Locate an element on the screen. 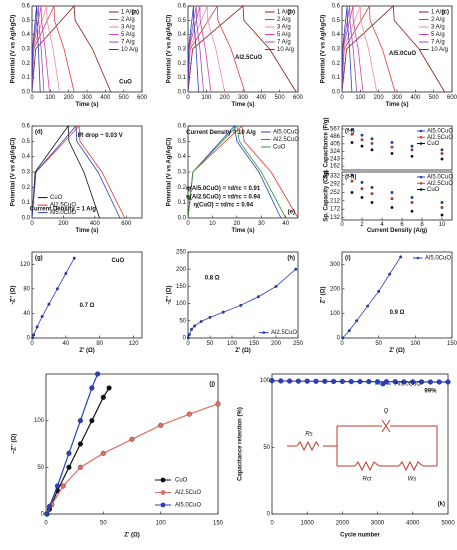 Image resolution: width=457 pixels, height=550 pixels. circuit-wire is located at coordinates (362, 446).